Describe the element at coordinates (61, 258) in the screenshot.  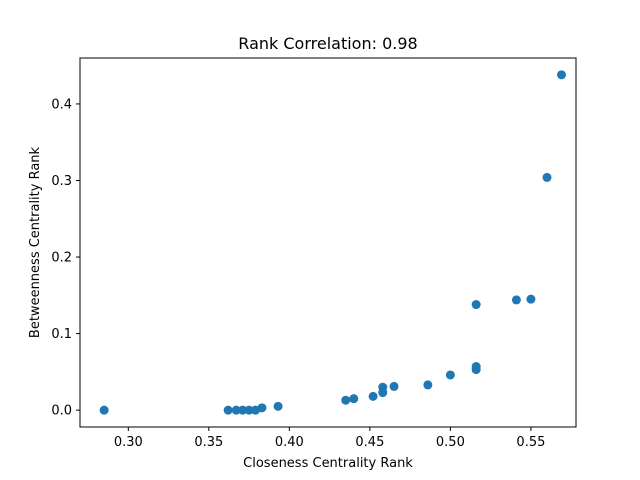
I see `y-tick-label: 0.2` at that location.